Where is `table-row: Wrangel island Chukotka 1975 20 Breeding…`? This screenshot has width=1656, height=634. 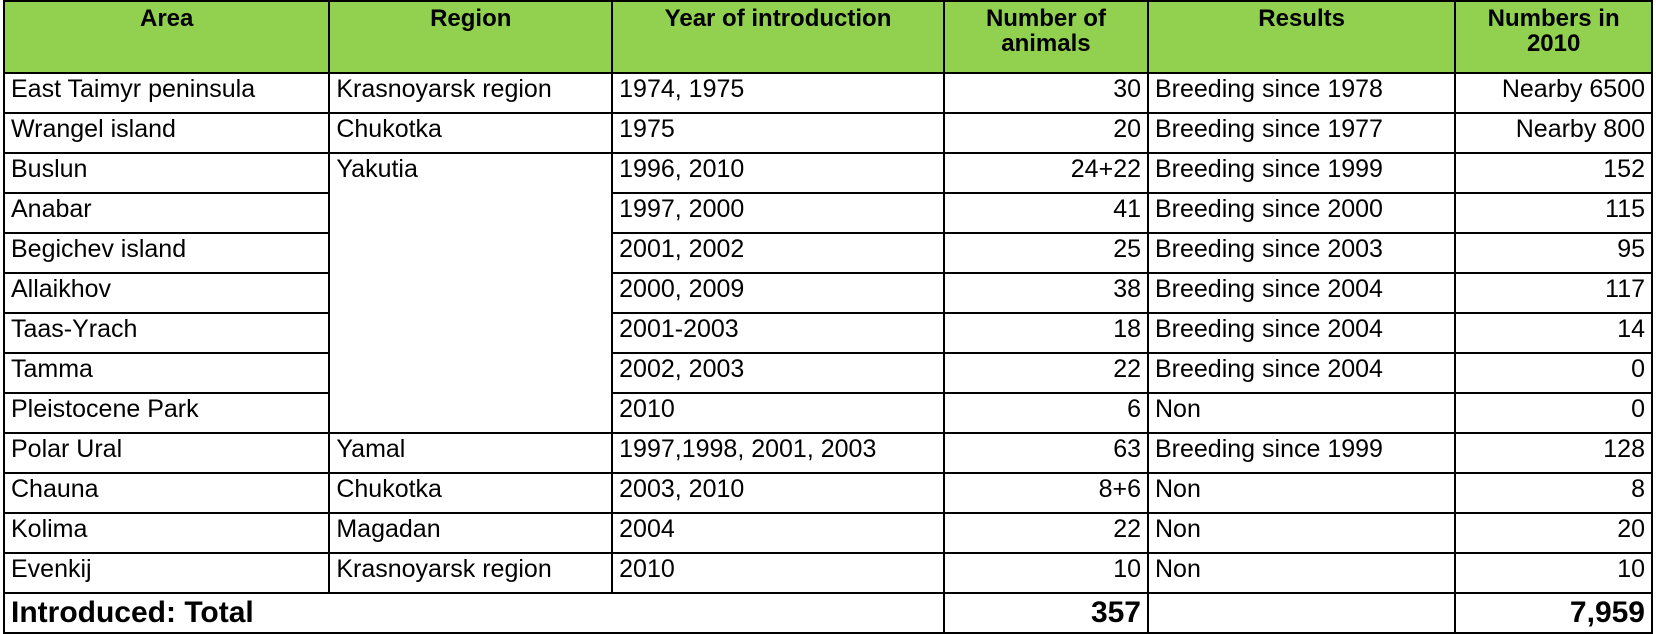
table-row: Wrangel island Chukotka 1975 20 Breeding… is located at coordinates (827, 133).